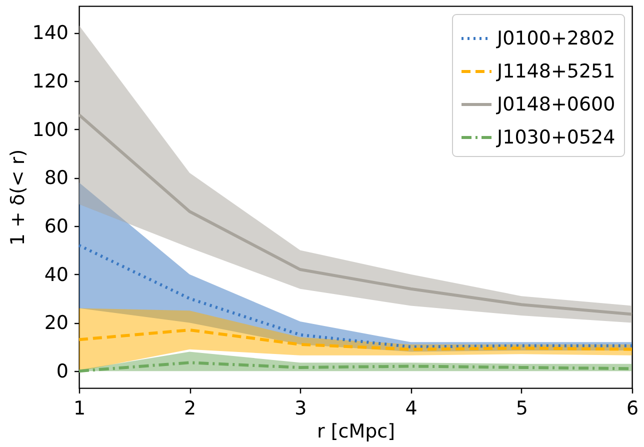 This screenshot has width=644, height=447. Describe the element at coordinates (56, 178) in the screenshot. I see `y-tick-label: 80` at that location.